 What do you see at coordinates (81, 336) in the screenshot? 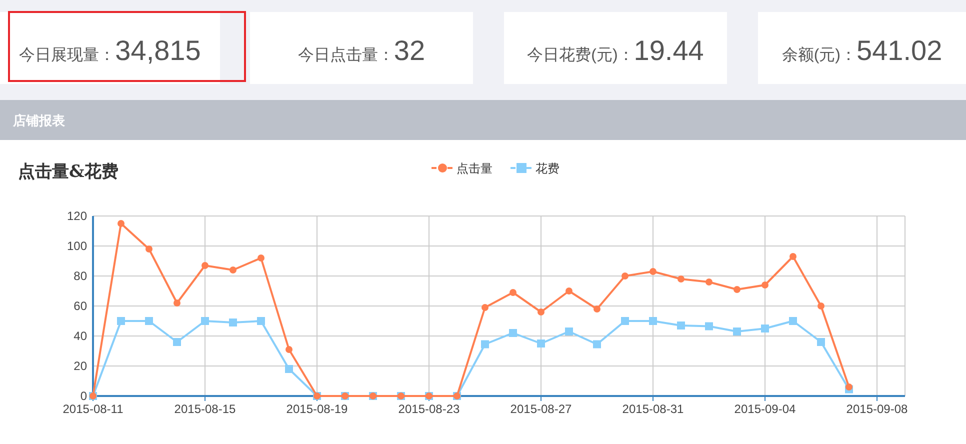
I see `y-tick-label: 40` at bounding box center [81, 336].